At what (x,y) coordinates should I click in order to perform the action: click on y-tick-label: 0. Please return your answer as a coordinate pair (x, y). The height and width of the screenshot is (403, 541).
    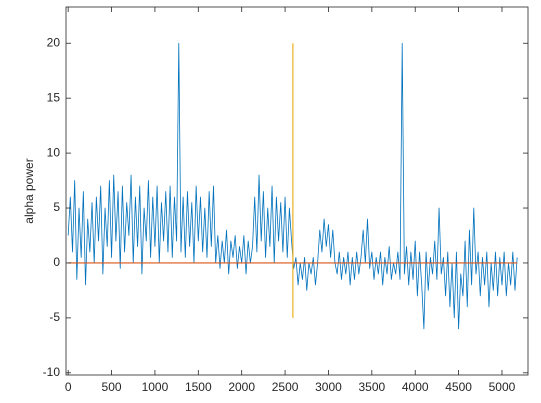
    Looking at the image, I should click on (56, 262).